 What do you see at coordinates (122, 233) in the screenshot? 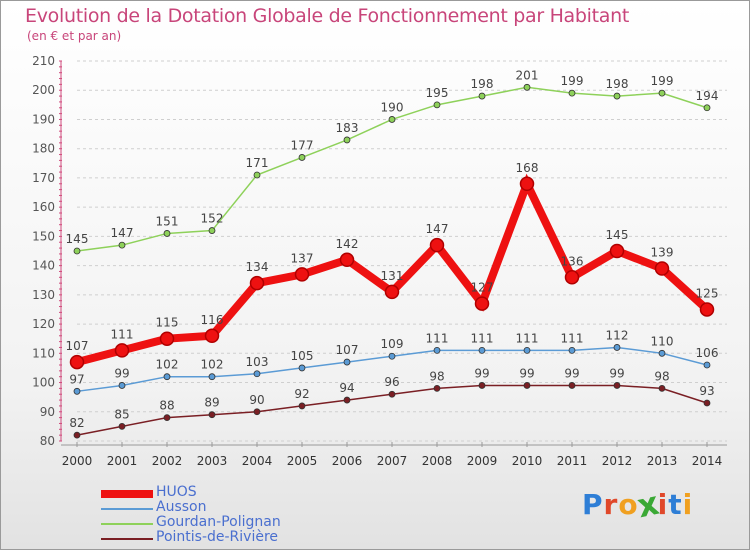
I see `data-label: 147` at bounding box center [122, 233].